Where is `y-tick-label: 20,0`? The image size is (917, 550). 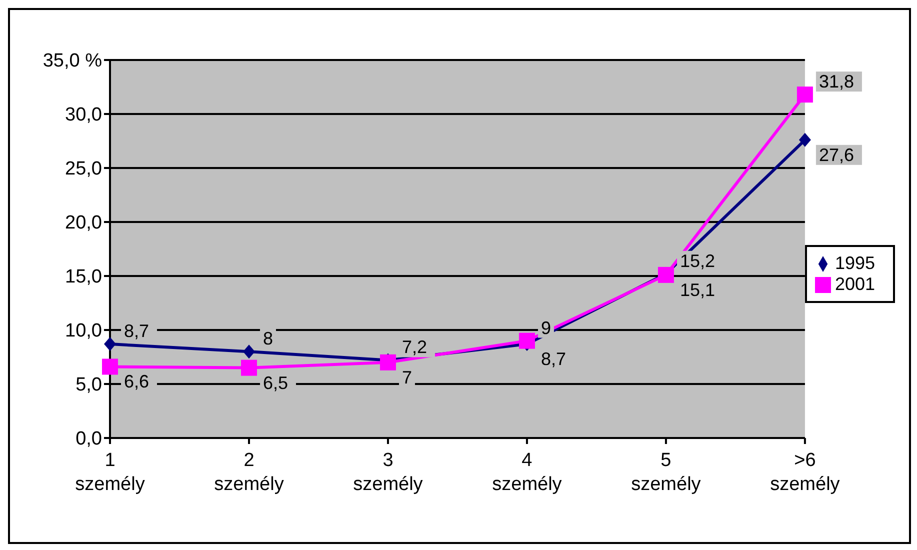 y-tick-label: 20,0 is located at coordinates (83, 223).